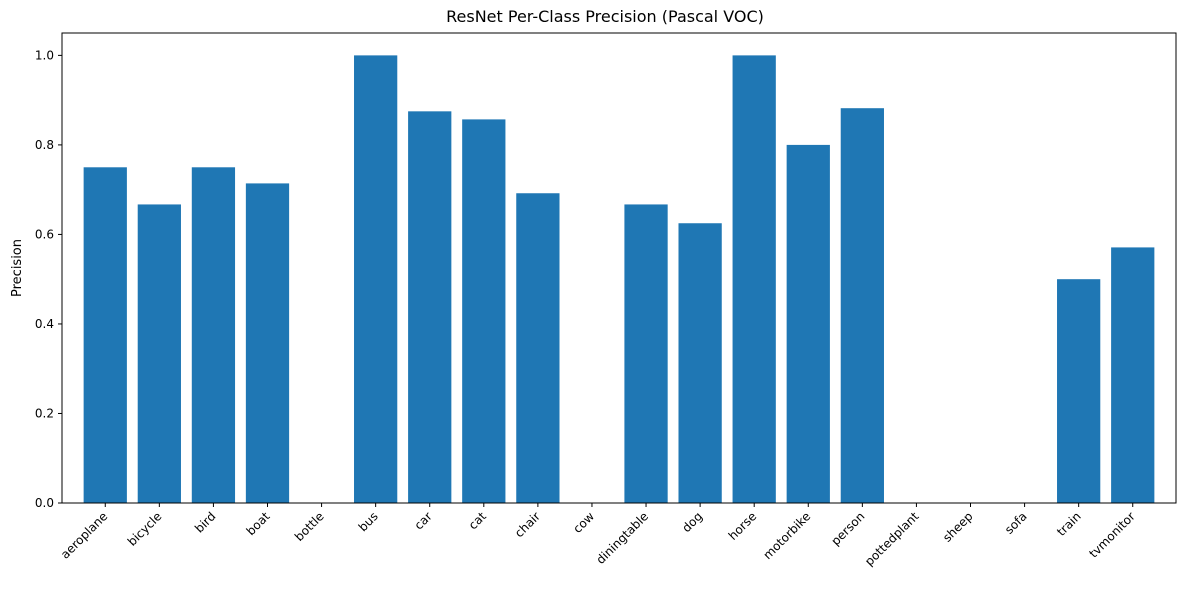 This screenshot has height=594, width=1189. I want to click on bar-train, so click(1079, 391).